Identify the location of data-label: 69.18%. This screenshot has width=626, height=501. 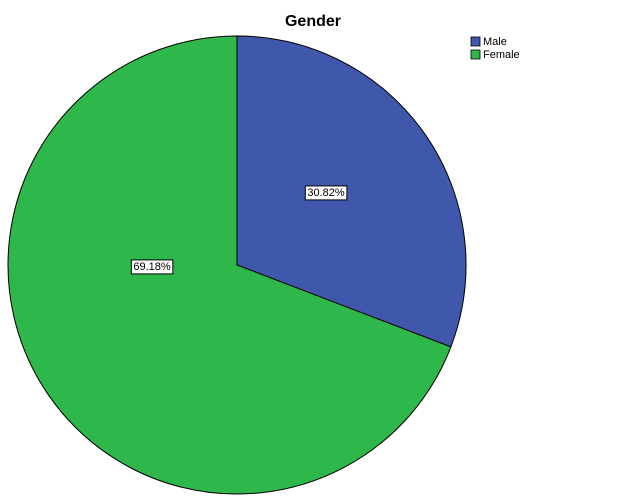
(152, 267).